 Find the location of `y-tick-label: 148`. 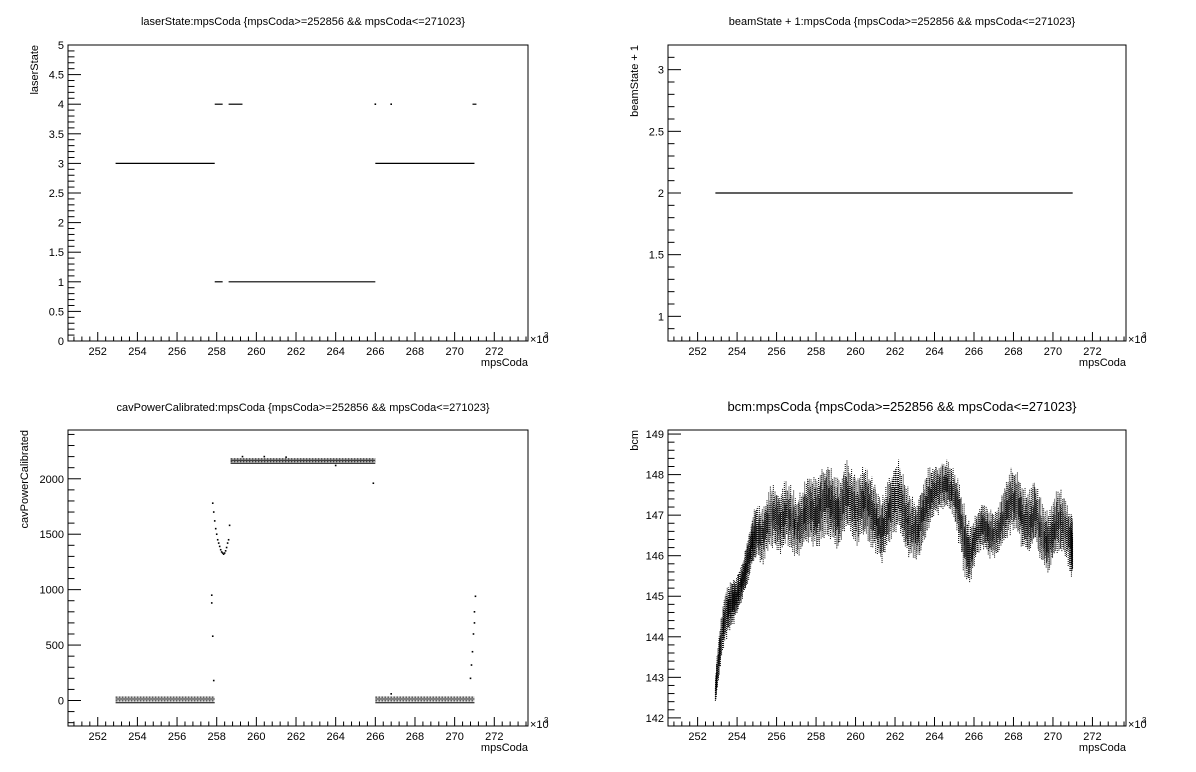

y-tick-label: 148 is located at coordinates (655, 476).